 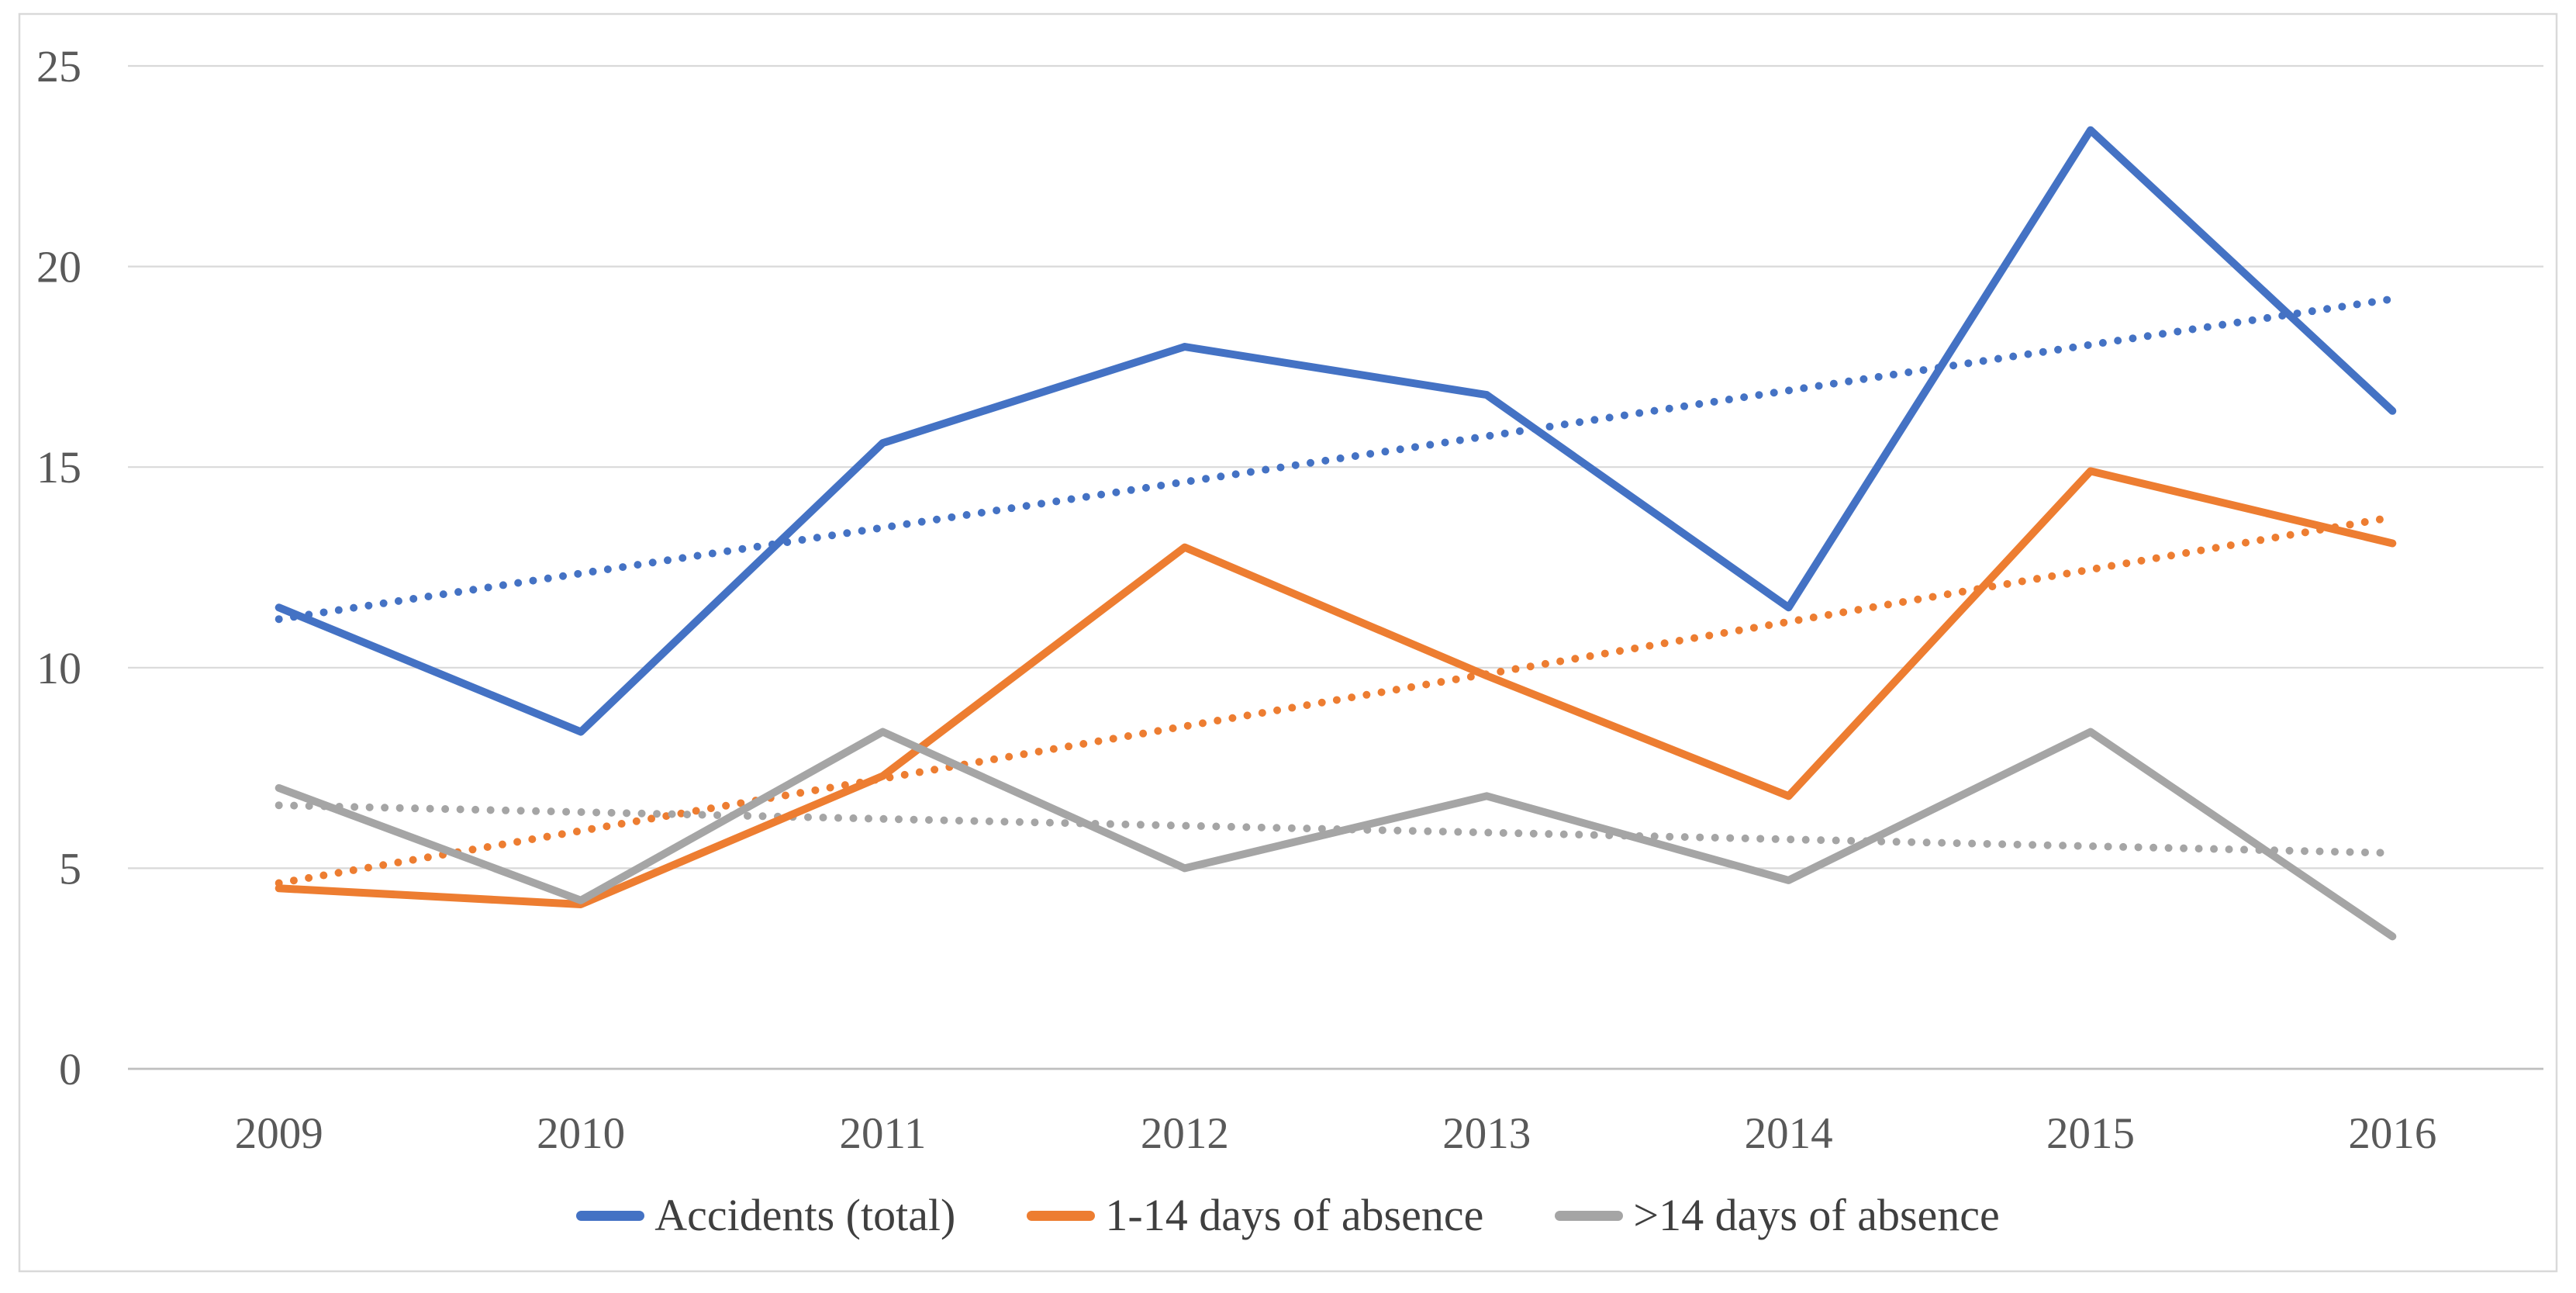 I want to click on y-tick-label: 20, so click(x=59, y=267).